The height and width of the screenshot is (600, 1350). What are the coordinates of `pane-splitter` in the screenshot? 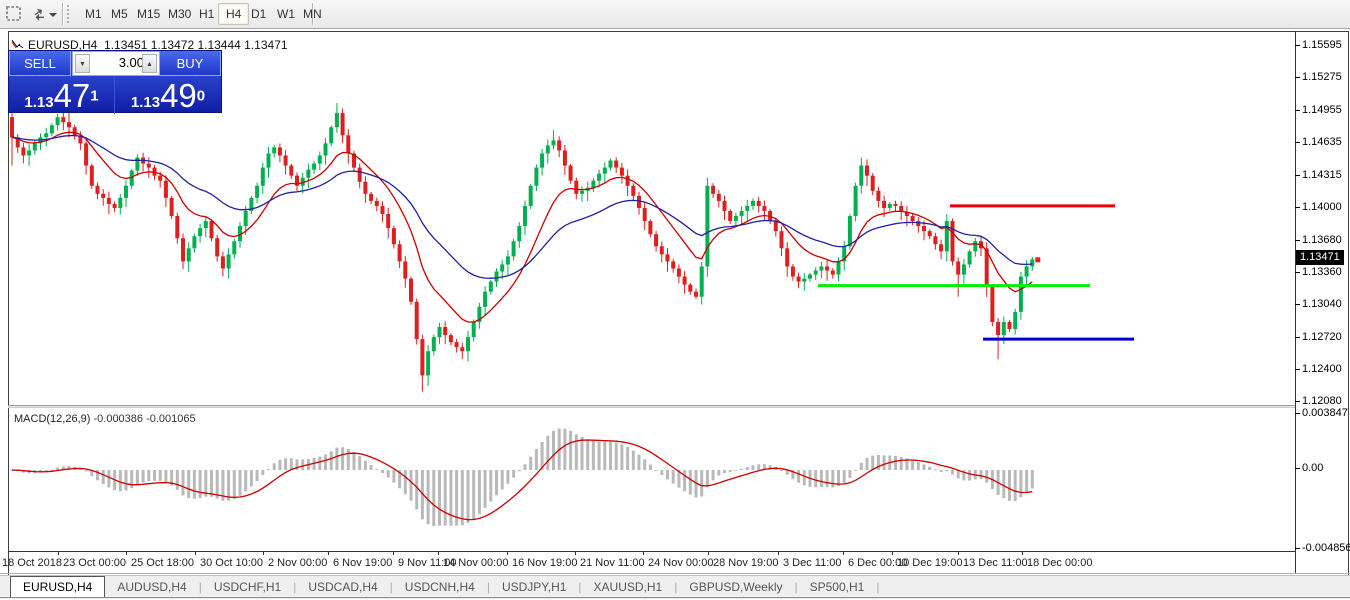 It's located at (651, 406).